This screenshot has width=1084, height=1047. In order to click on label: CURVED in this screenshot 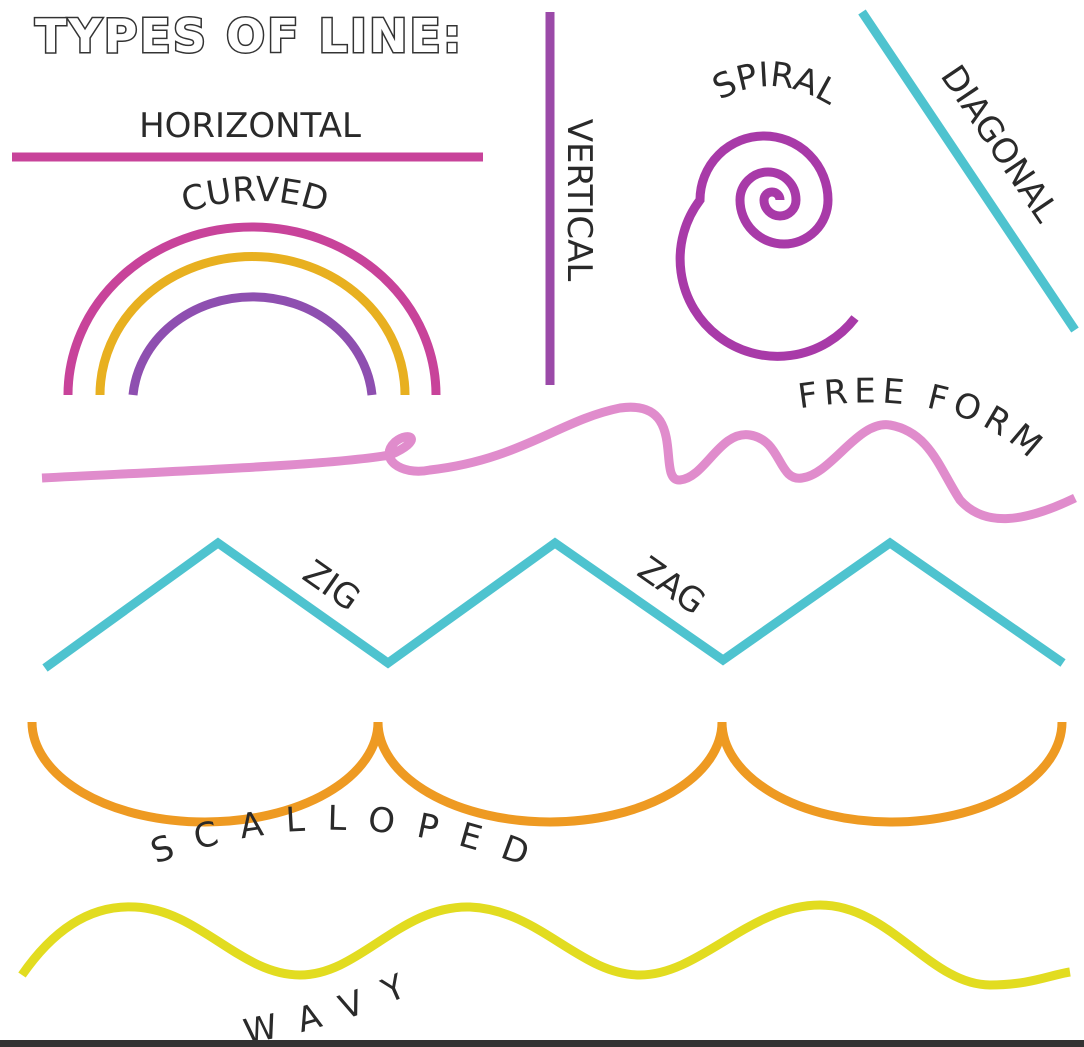, I will do `click(255, 195)`.